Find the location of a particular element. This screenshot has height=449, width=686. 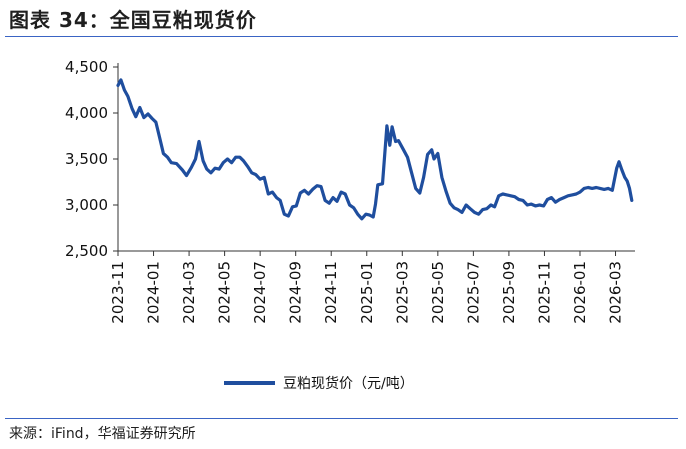

x-tick-label: 2024-09 is located at coordinates (296, 292).